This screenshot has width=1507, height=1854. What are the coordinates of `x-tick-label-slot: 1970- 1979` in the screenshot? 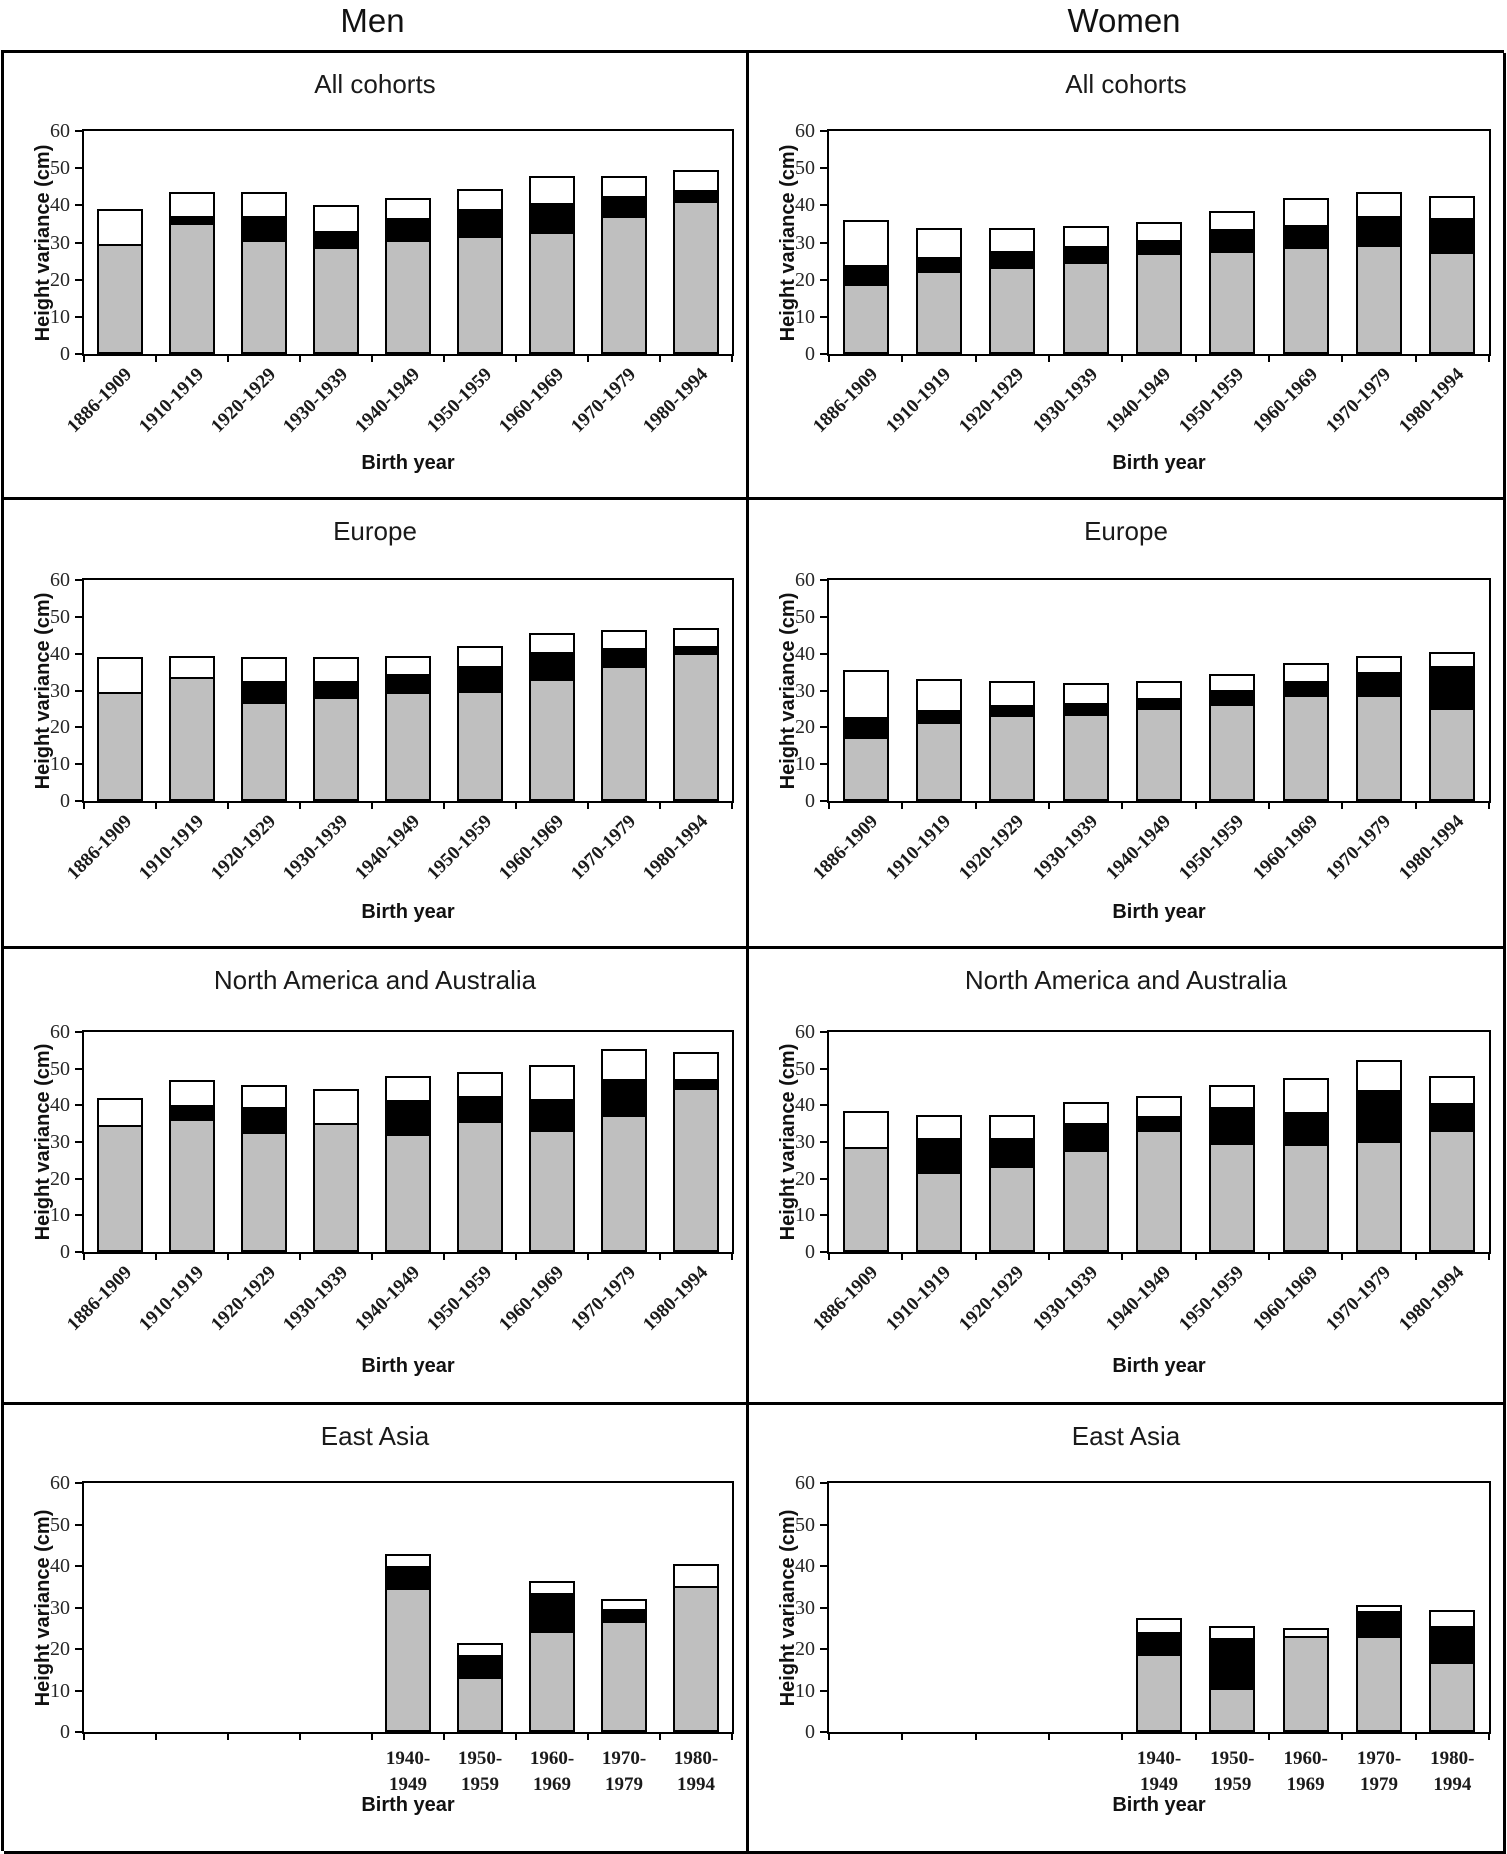 It's located at (624, 1785).